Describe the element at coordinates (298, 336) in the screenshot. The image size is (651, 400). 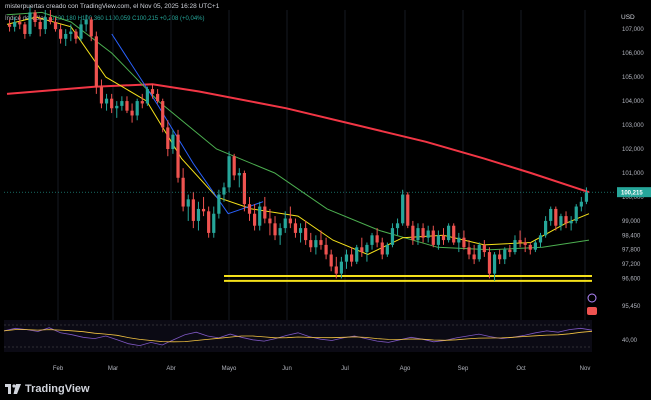
I see `rsi-background` at that location.